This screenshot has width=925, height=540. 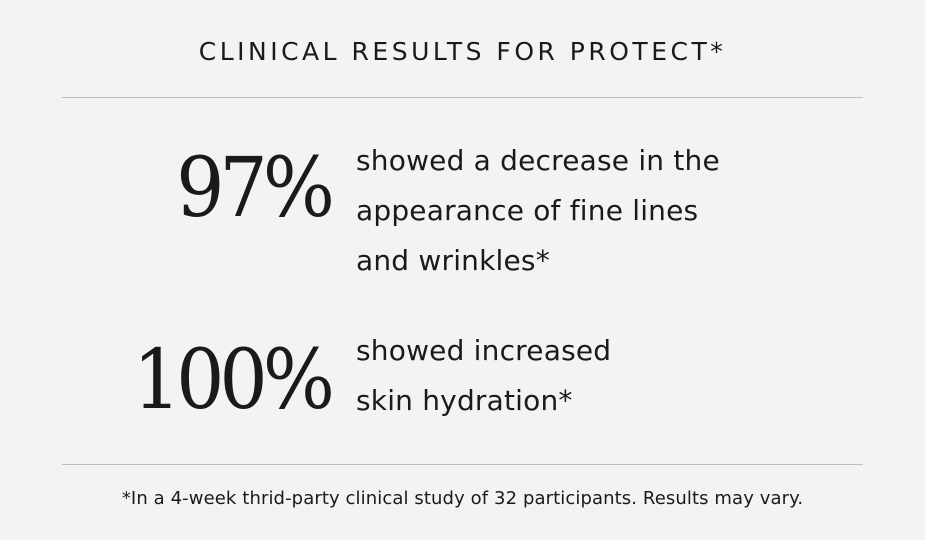 What do you see at coordinates (255, 187) in the screenshot?
I see `stat-value: 97%` at bounding box center [255, 187].